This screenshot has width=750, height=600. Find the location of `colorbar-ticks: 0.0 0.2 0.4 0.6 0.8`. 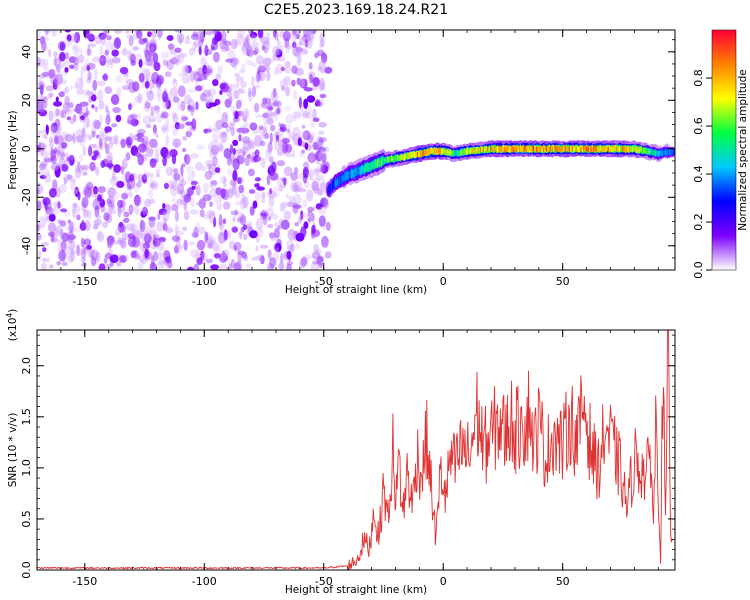

colorbar-ticks: 0.0 0.2 0.4 0.6 0.8 is located at coordinates (702, 174).